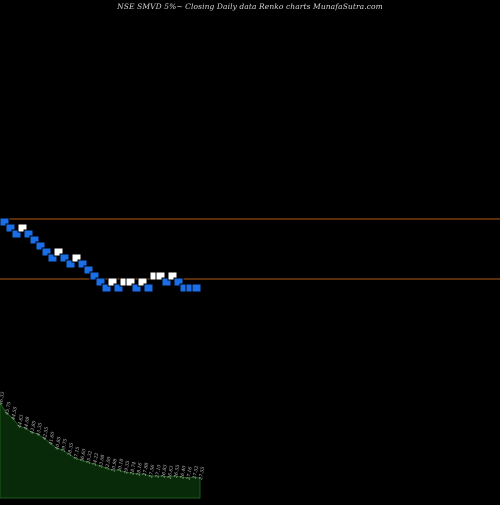 The image size is (500, 505). I want to click on volume-label: 42.55, so click(46, 433).